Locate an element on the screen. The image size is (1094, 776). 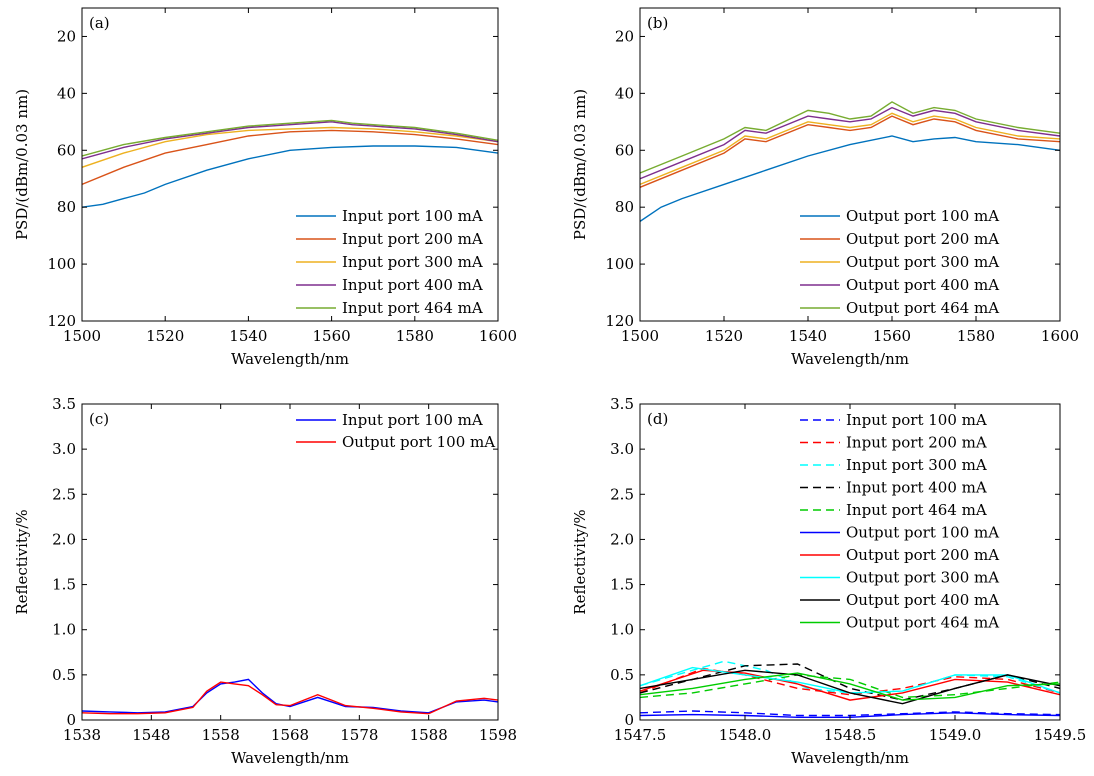
y-axis-label: PSD/(dBm/0.03 nm) is located at coordinates (22, 164).